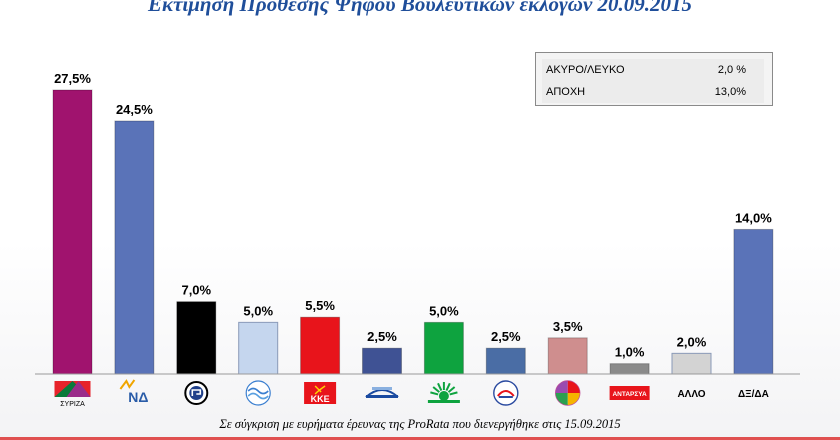 This screenshot has width=840, height=440. Describe the element at coordinates (258, 393) in the screenshot. I see `potami-logo-icon` at that location.